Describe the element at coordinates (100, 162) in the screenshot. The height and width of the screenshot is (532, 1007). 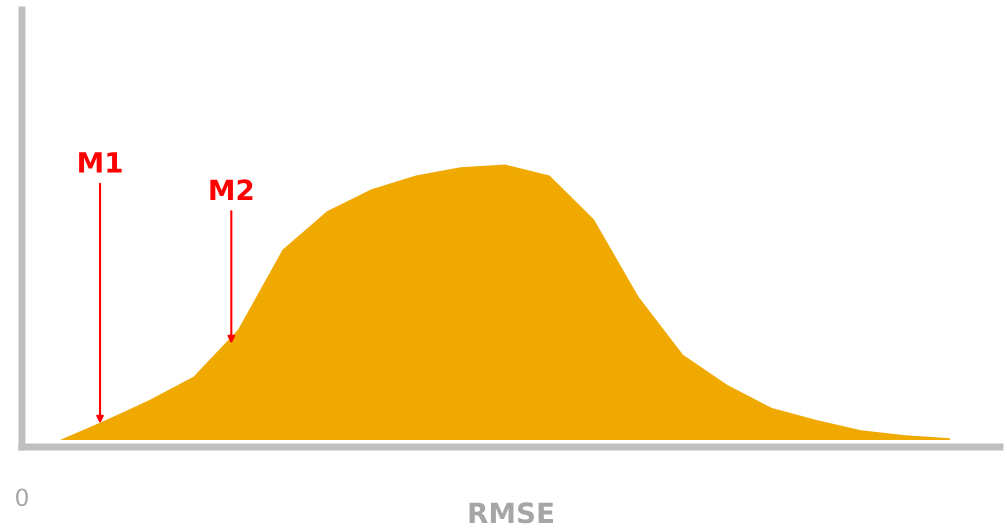
I see `annotation: M1` at that location.